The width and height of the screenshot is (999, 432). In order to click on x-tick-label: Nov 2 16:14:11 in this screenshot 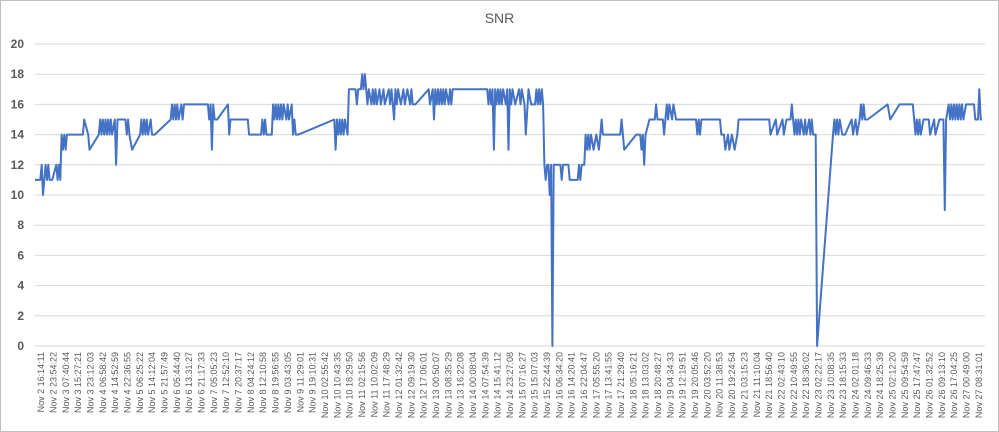, I will do `click(41, 382)`.